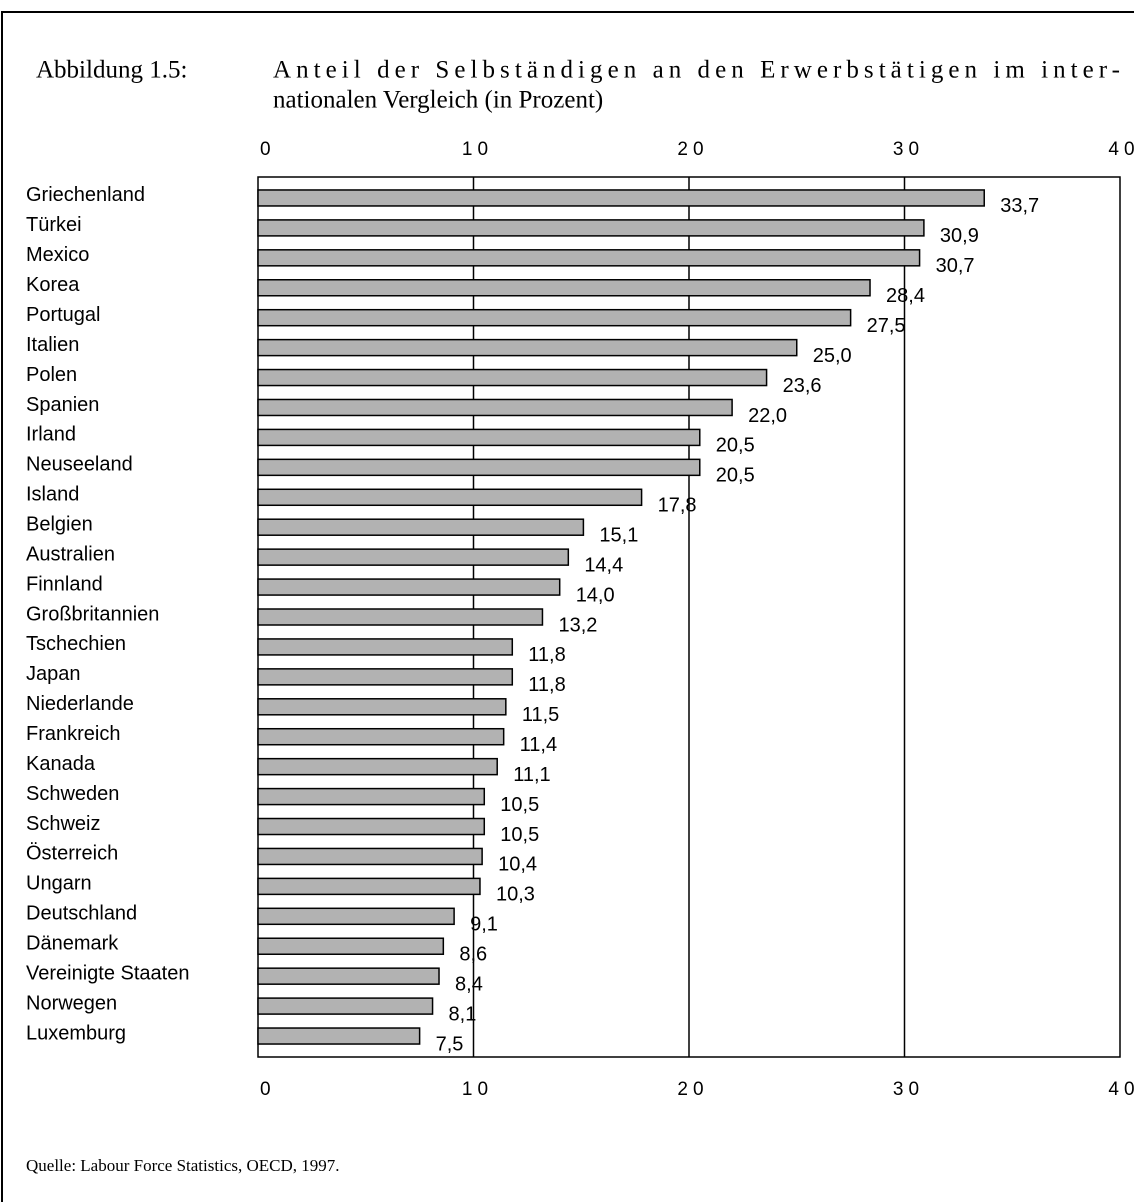  Describe the element at coordinates (51, 435) in the screenshot. I see `y-tick-label: Irland` at that location.